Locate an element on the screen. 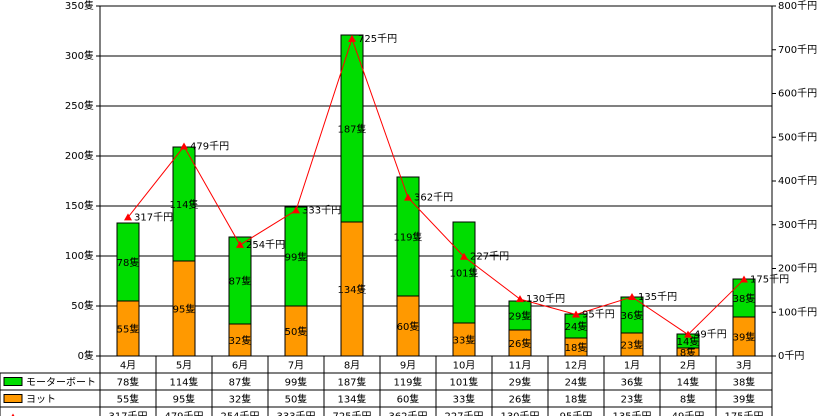 The image size is (818, 416). table-cell: 725千円 is located at coordinates (351, 413).